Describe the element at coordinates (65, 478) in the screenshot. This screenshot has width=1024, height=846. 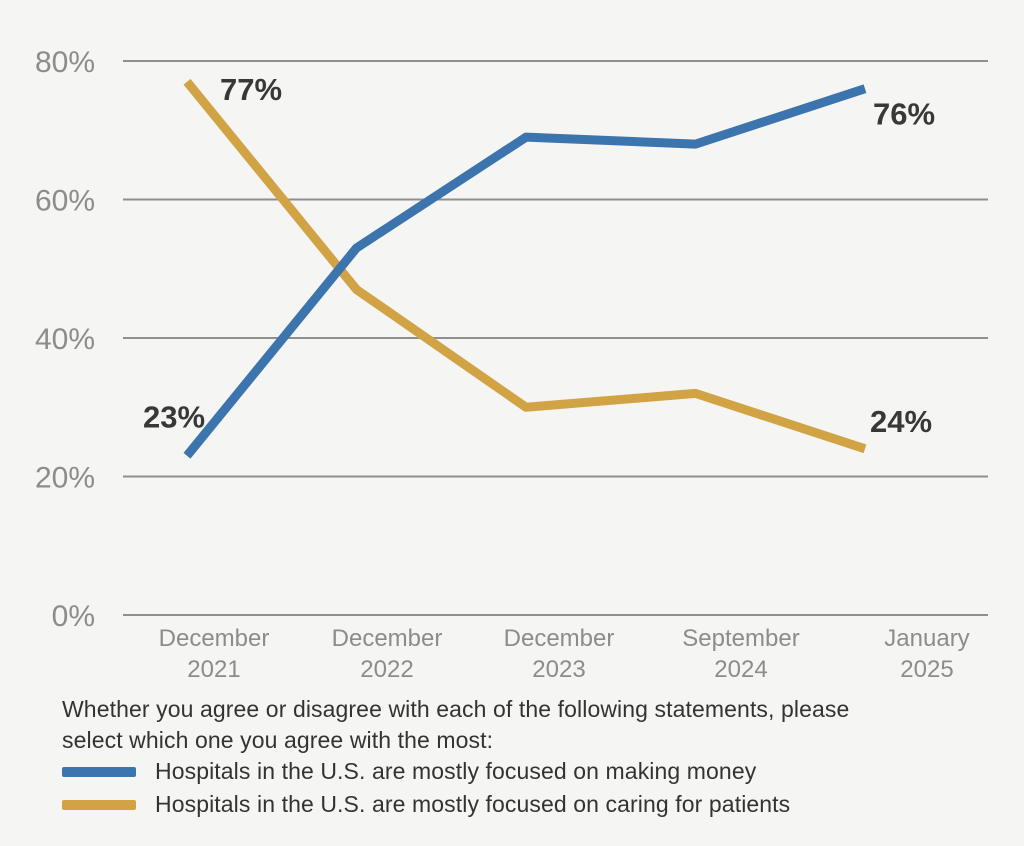
I see `y-tick-label: 20%` at that location.